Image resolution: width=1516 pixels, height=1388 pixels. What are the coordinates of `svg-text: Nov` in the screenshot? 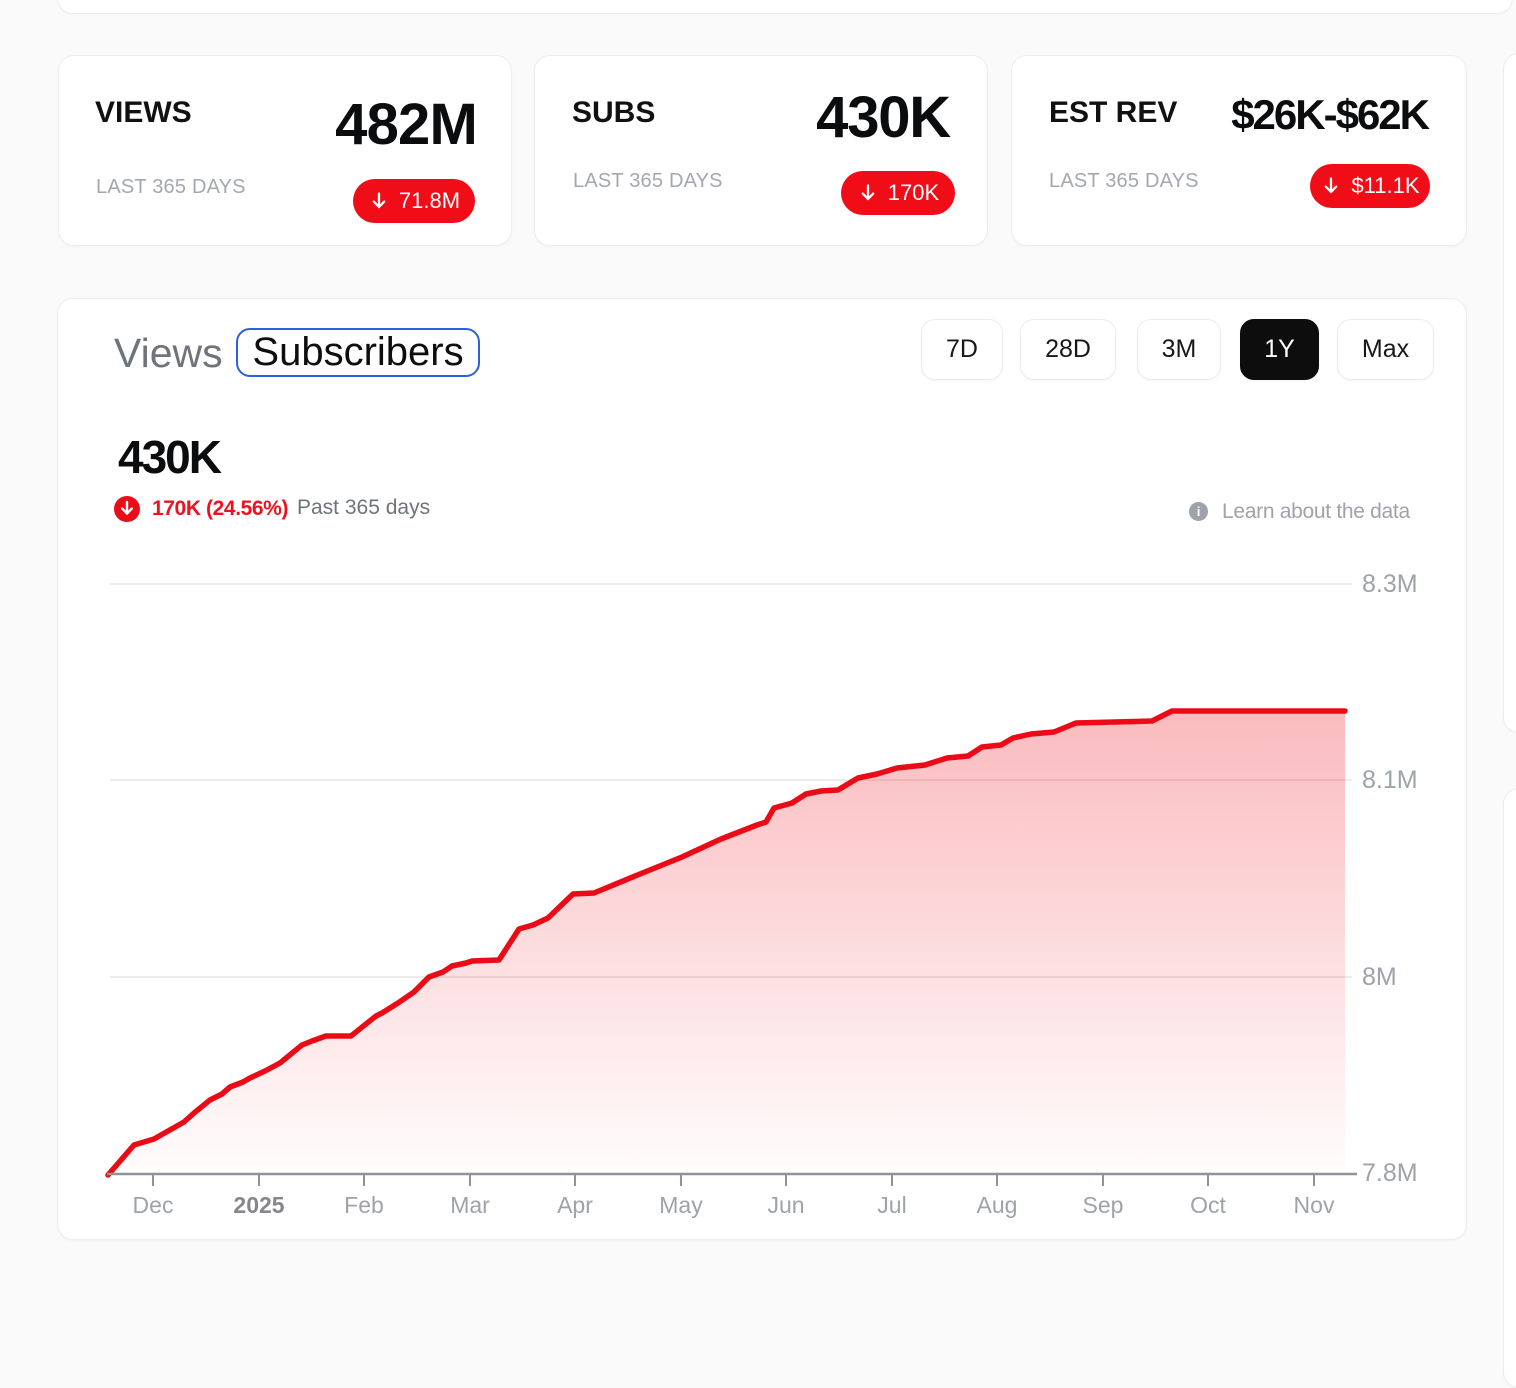 It's located at (1314, 1205).